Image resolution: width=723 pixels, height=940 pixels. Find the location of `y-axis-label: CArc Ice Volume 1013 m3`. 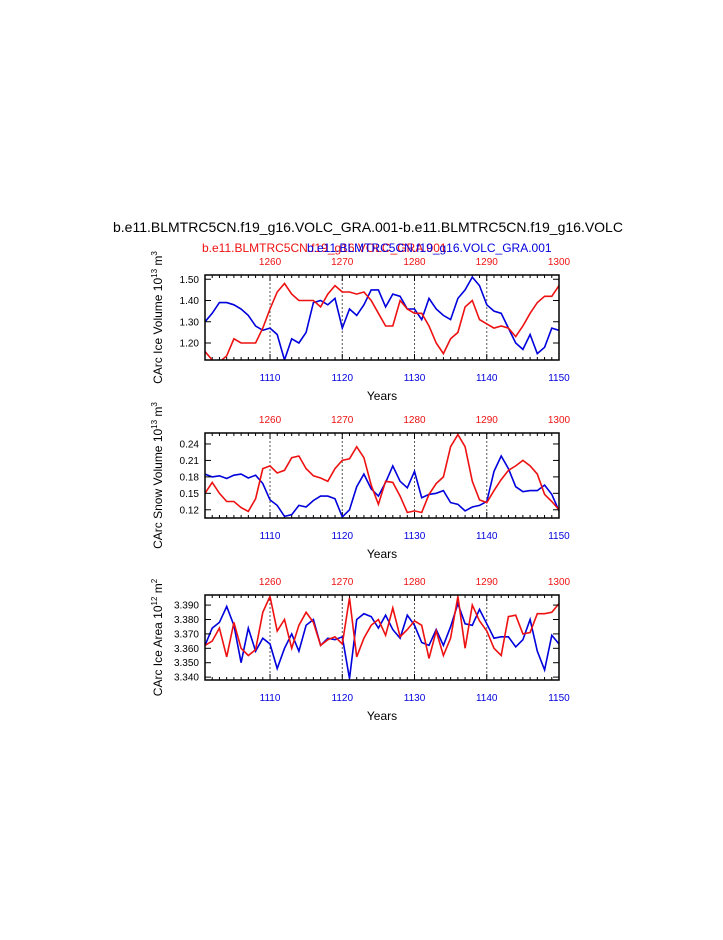

y-axis-label: CArc Ice Volume 1013 m3 is located at coordinates (157, 317).